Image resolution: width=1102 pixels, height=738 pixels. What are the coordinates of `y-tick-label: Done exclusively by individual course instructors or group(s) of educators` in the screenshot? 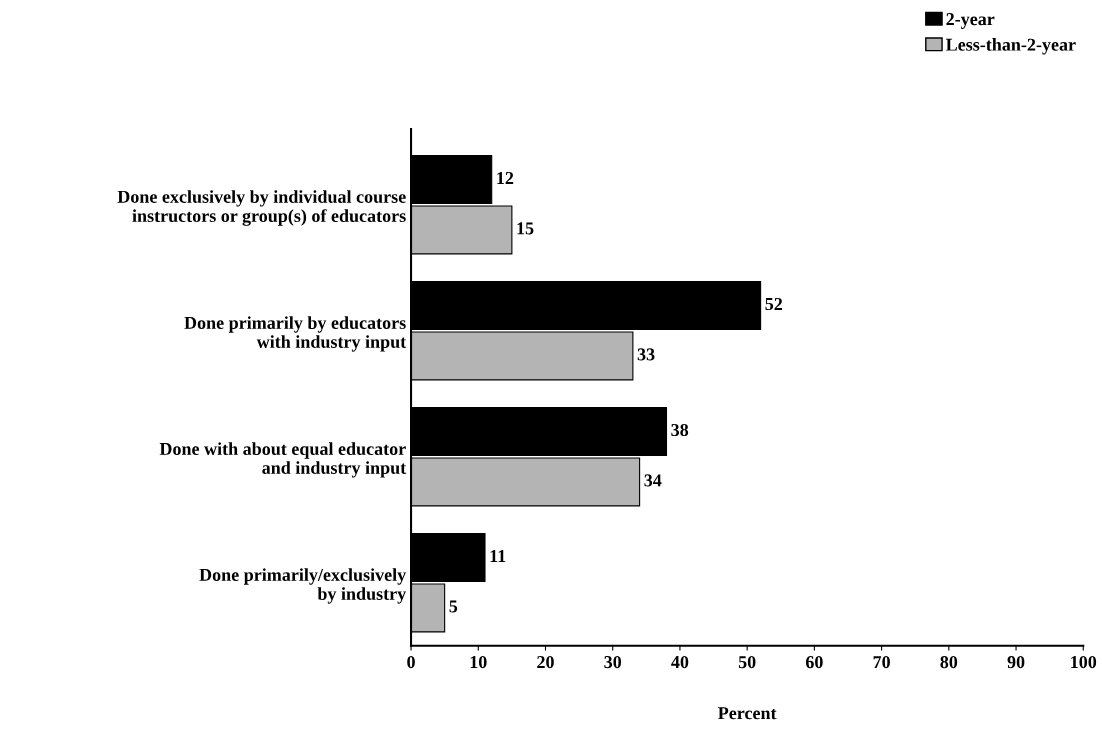 It's located at (261, 208).